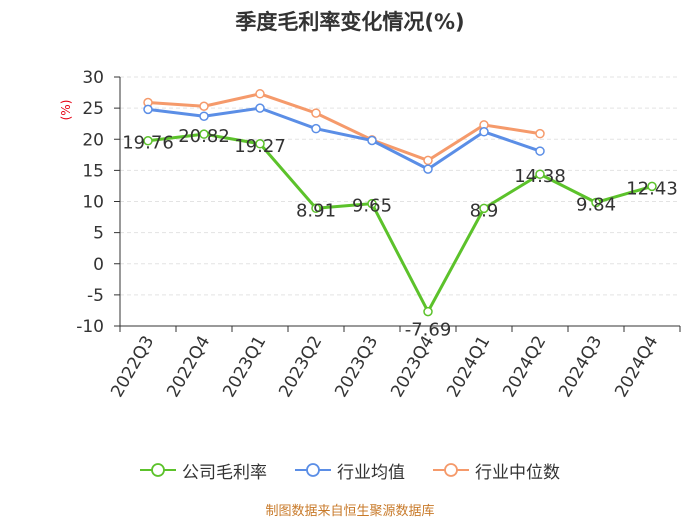 The image size is (700, 525). Describe the element at coordinates (350, 511) in the screenshot. I see `source-note: 制图数据来自恒生聚源数据库` at that location.